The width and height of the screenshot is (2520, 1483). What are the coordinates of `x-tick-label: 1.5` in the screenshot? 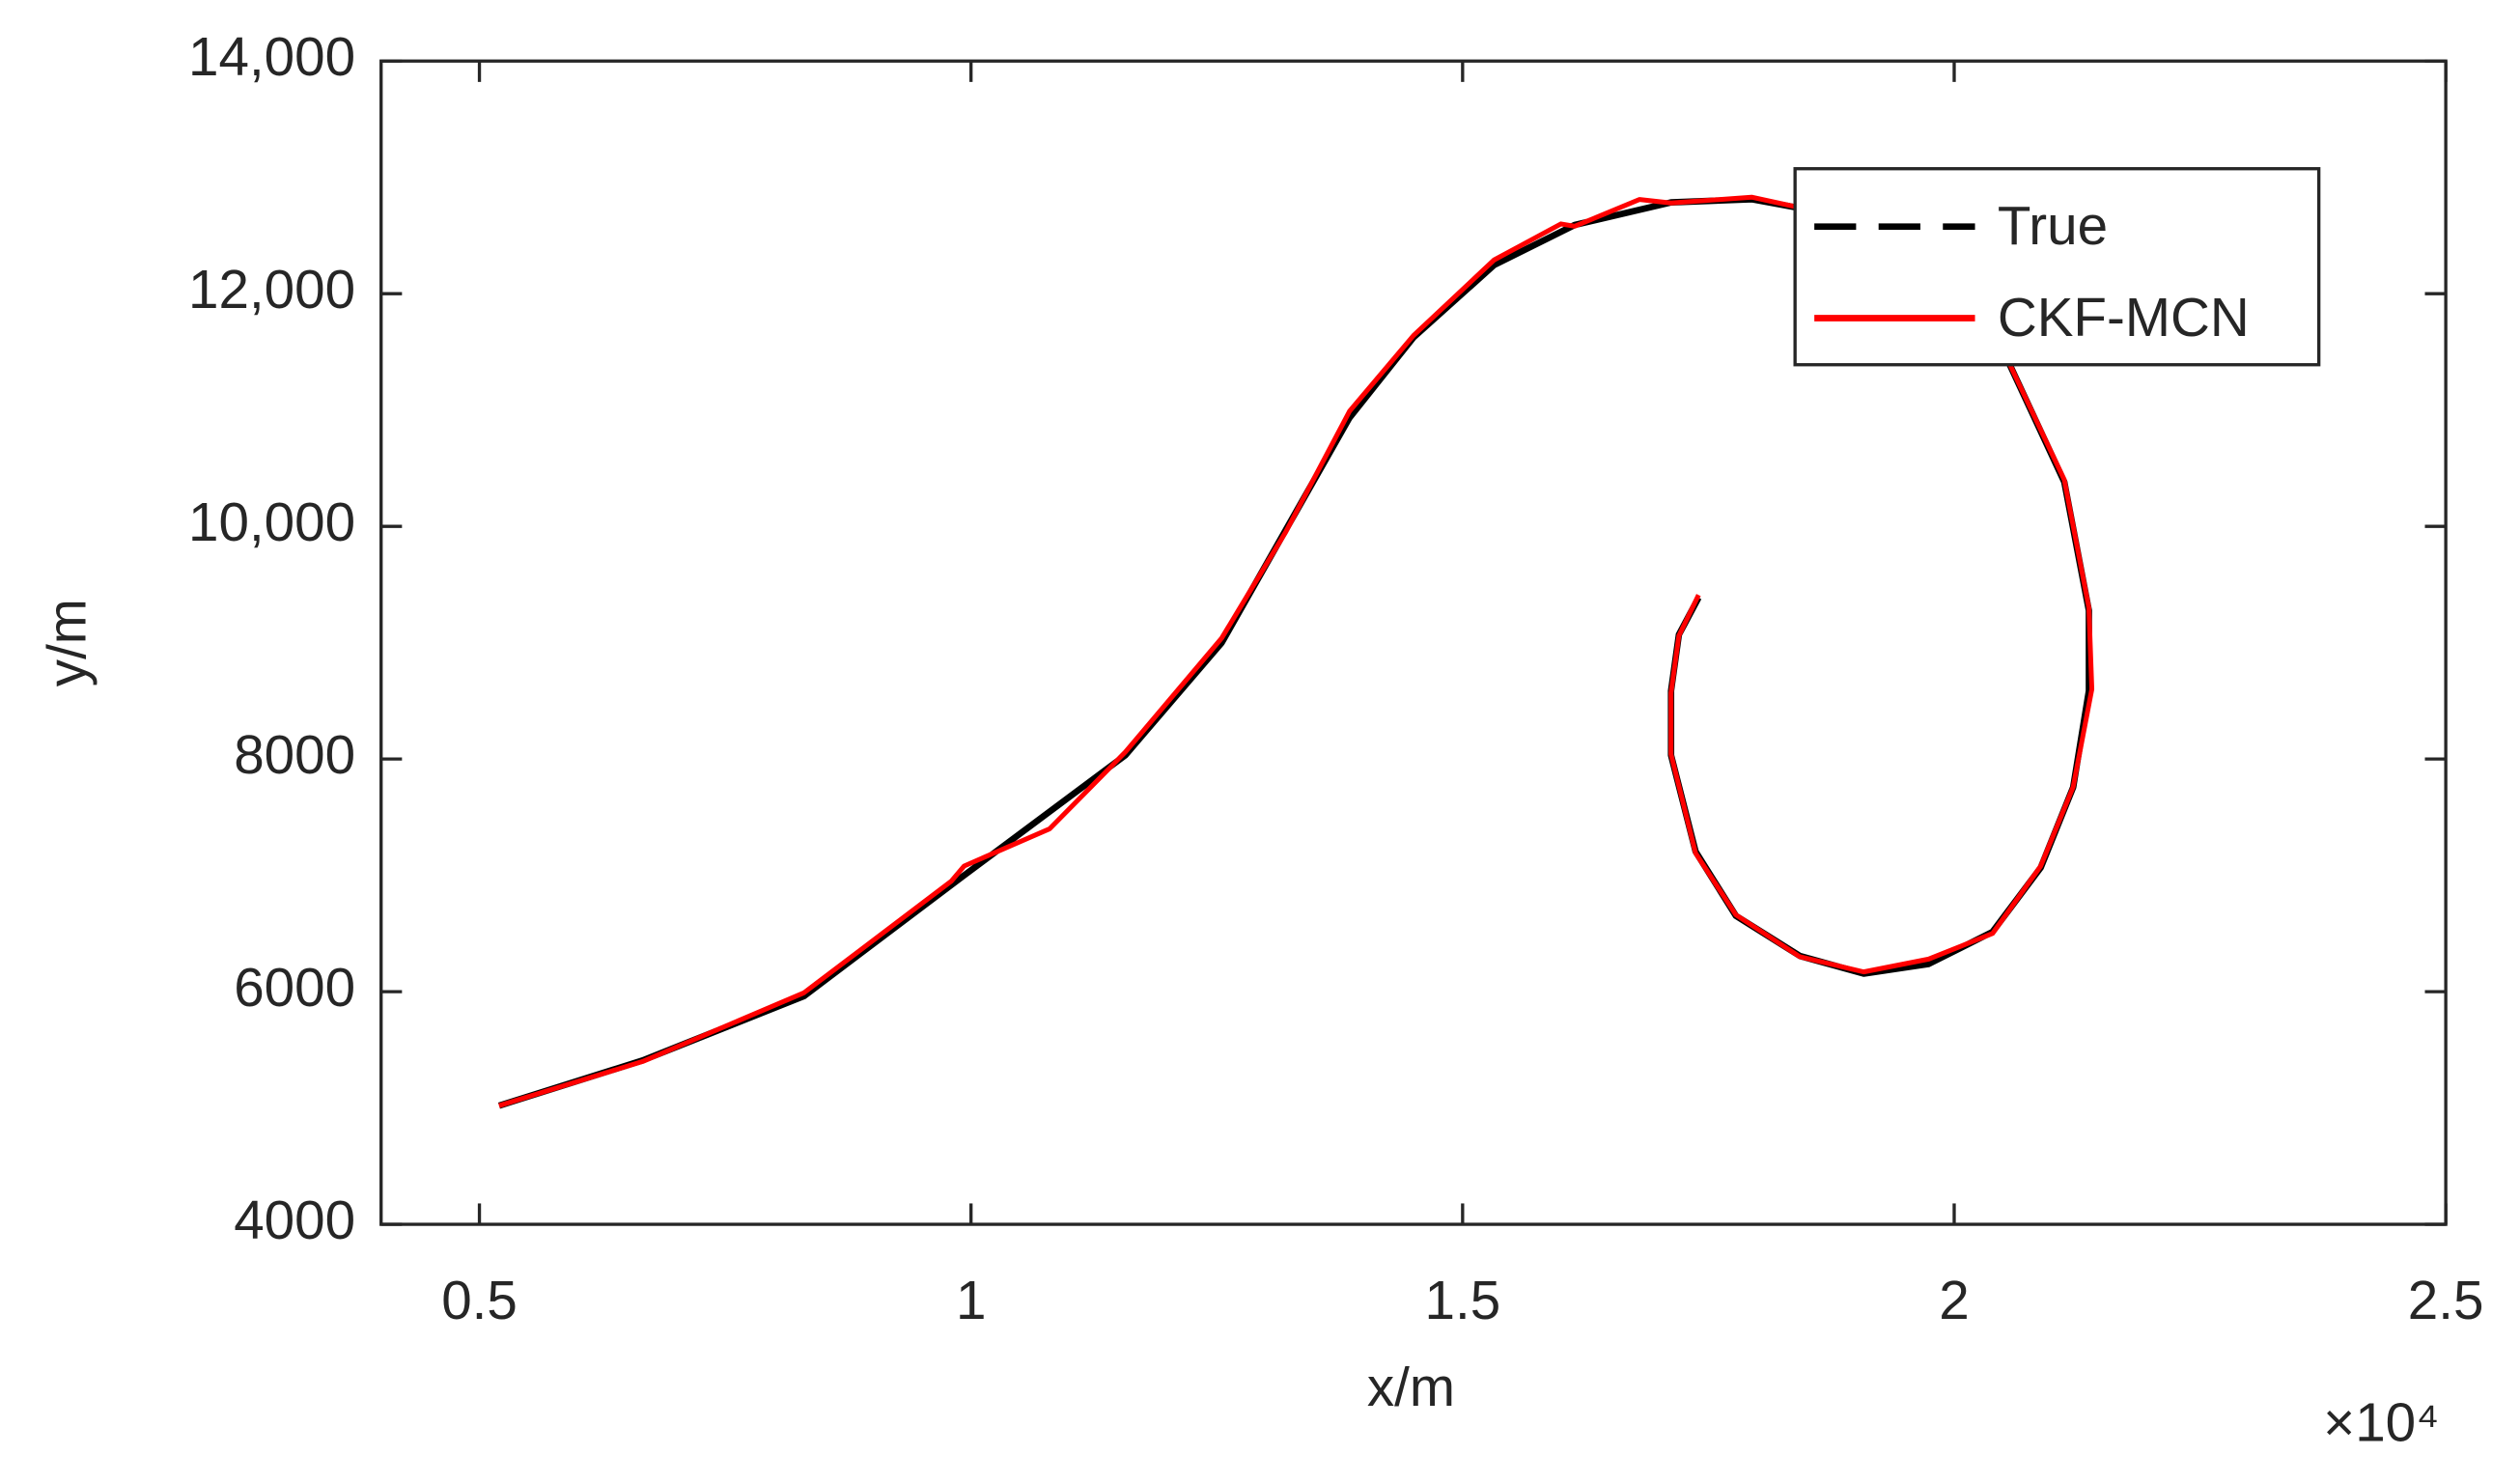 It's located at (1463, 1300).